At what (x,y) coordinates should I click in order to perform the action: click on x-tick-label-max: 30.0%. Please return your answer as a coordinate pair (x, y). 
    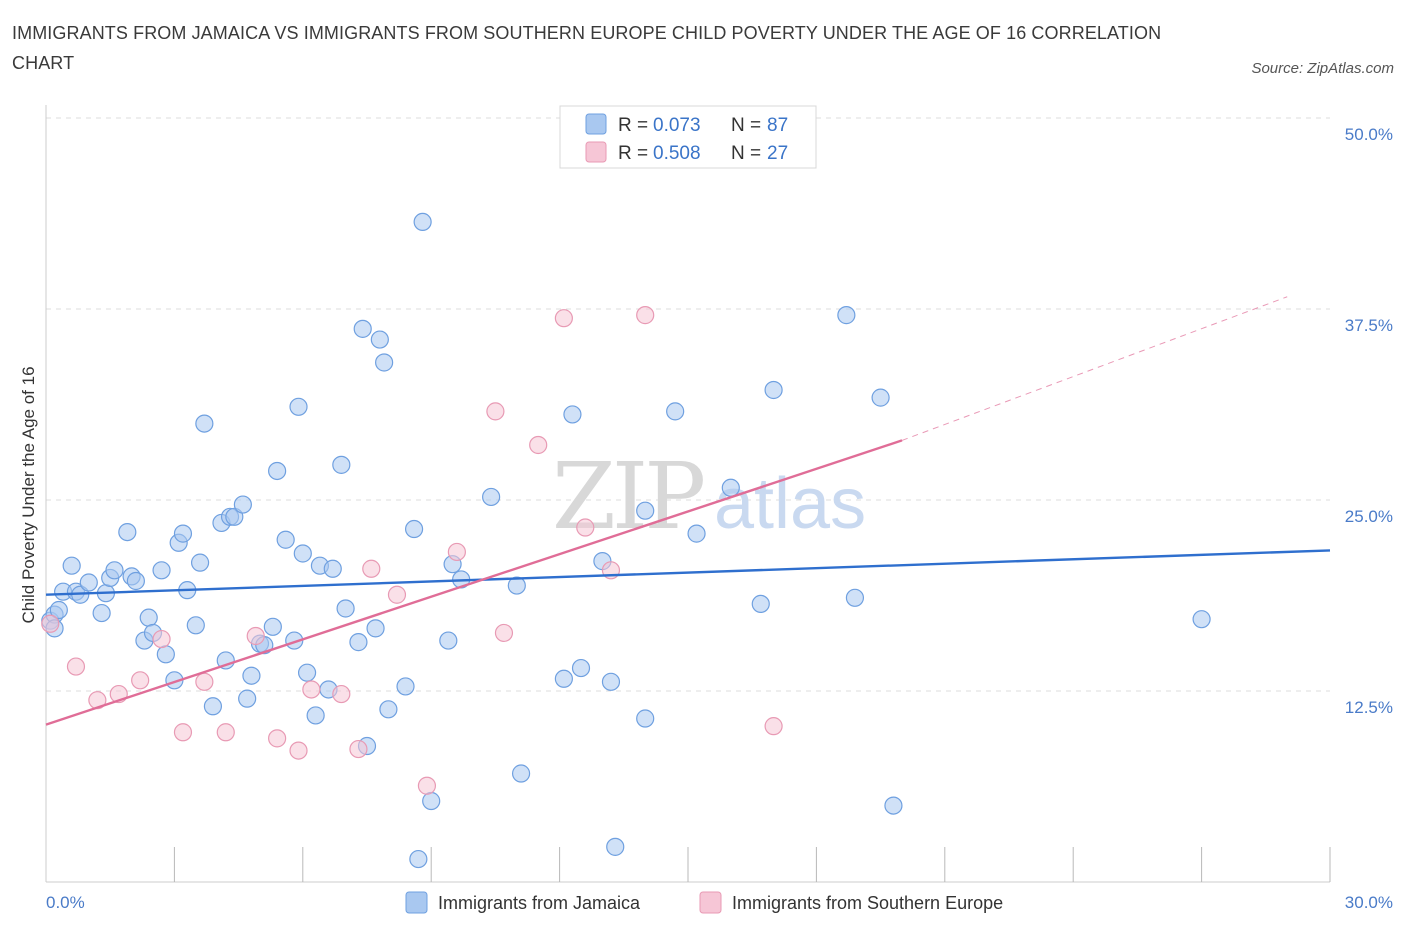
    Looking at the image, I should click on (1369, 902).